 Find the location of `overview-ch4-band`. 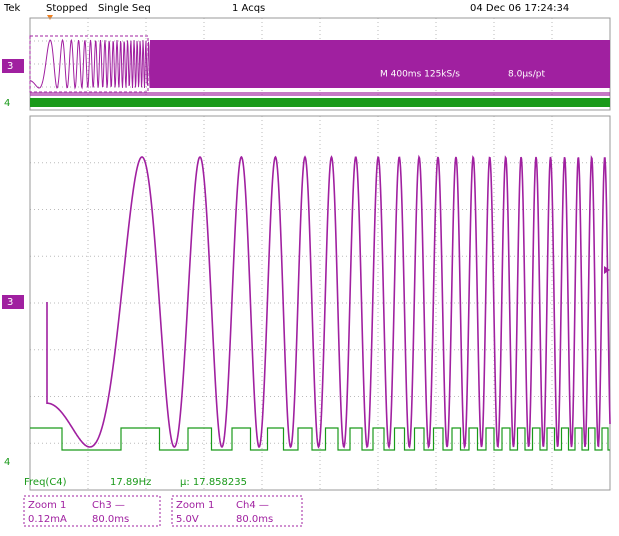

overview-ch4-band is located at coordinates (320, 102).